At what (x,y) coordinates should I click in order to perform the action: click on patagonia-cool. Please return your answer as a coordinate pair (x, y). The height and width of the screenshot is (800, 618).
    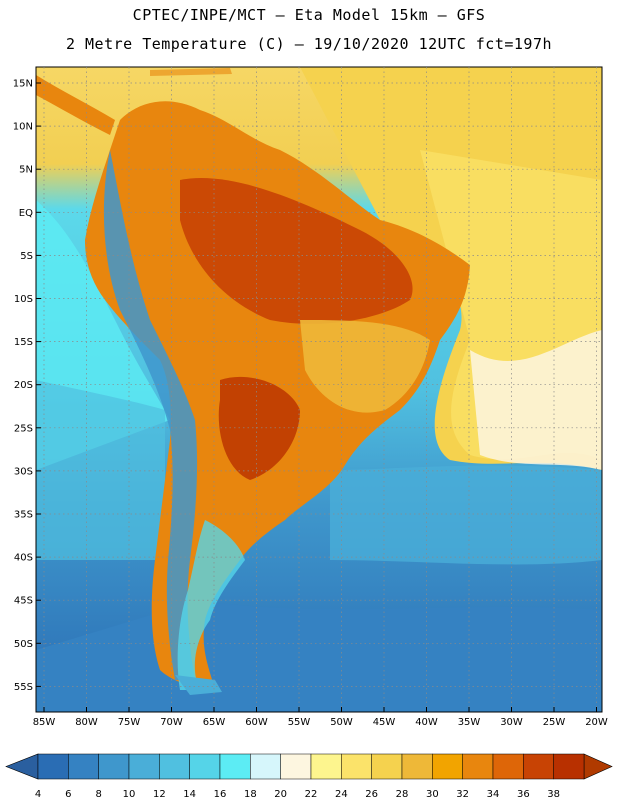
    Looking at the image, I should click on (211, 605).